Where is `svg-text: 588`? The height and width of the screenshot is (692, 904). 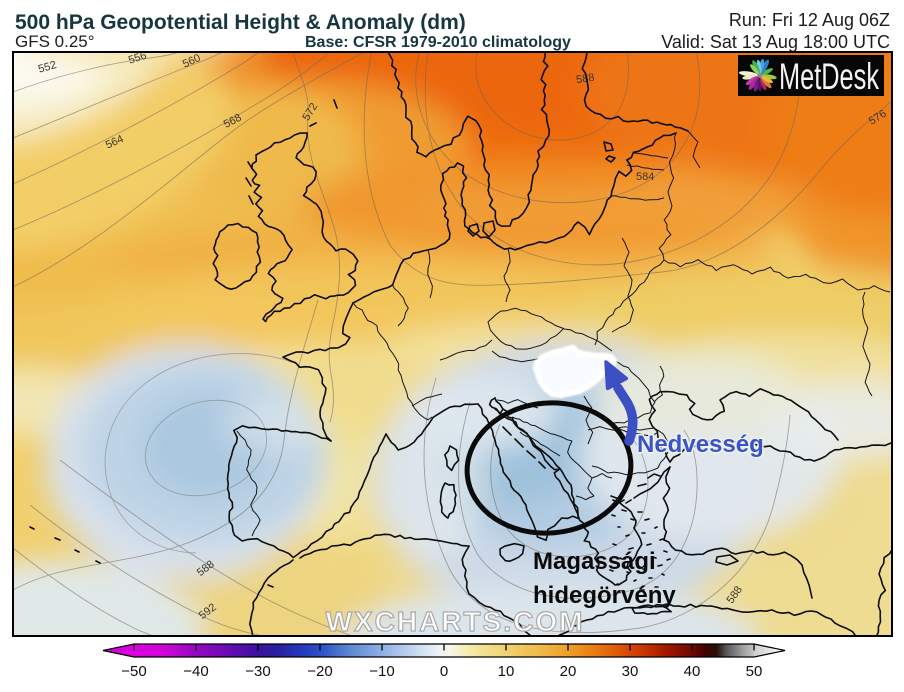 svg-text: 588 is located at coordinates (585, 79).